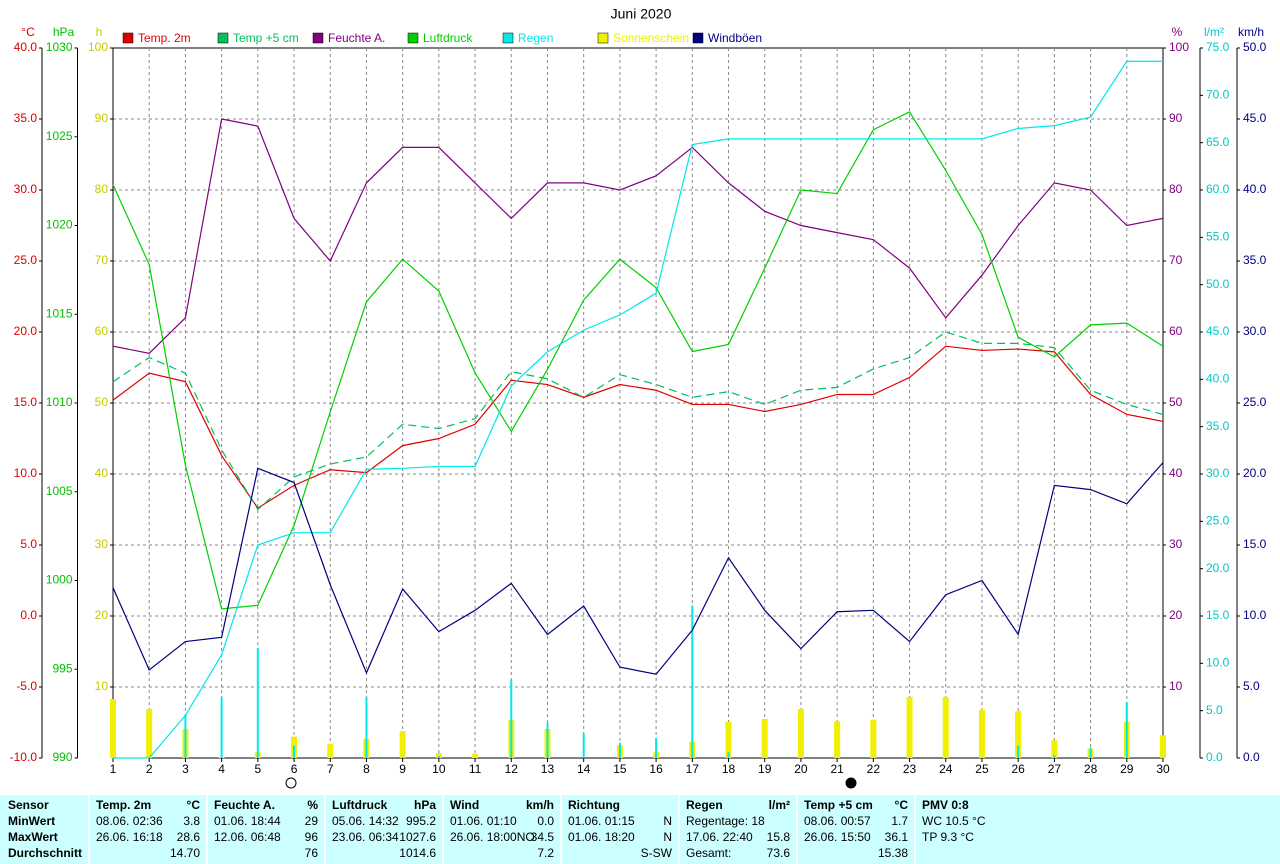 This screenshot has height=864, width=1280. Describe the element at coordinates (725, 821) in the screenshot. I see `cell-text: Regentage: 18` at that location.